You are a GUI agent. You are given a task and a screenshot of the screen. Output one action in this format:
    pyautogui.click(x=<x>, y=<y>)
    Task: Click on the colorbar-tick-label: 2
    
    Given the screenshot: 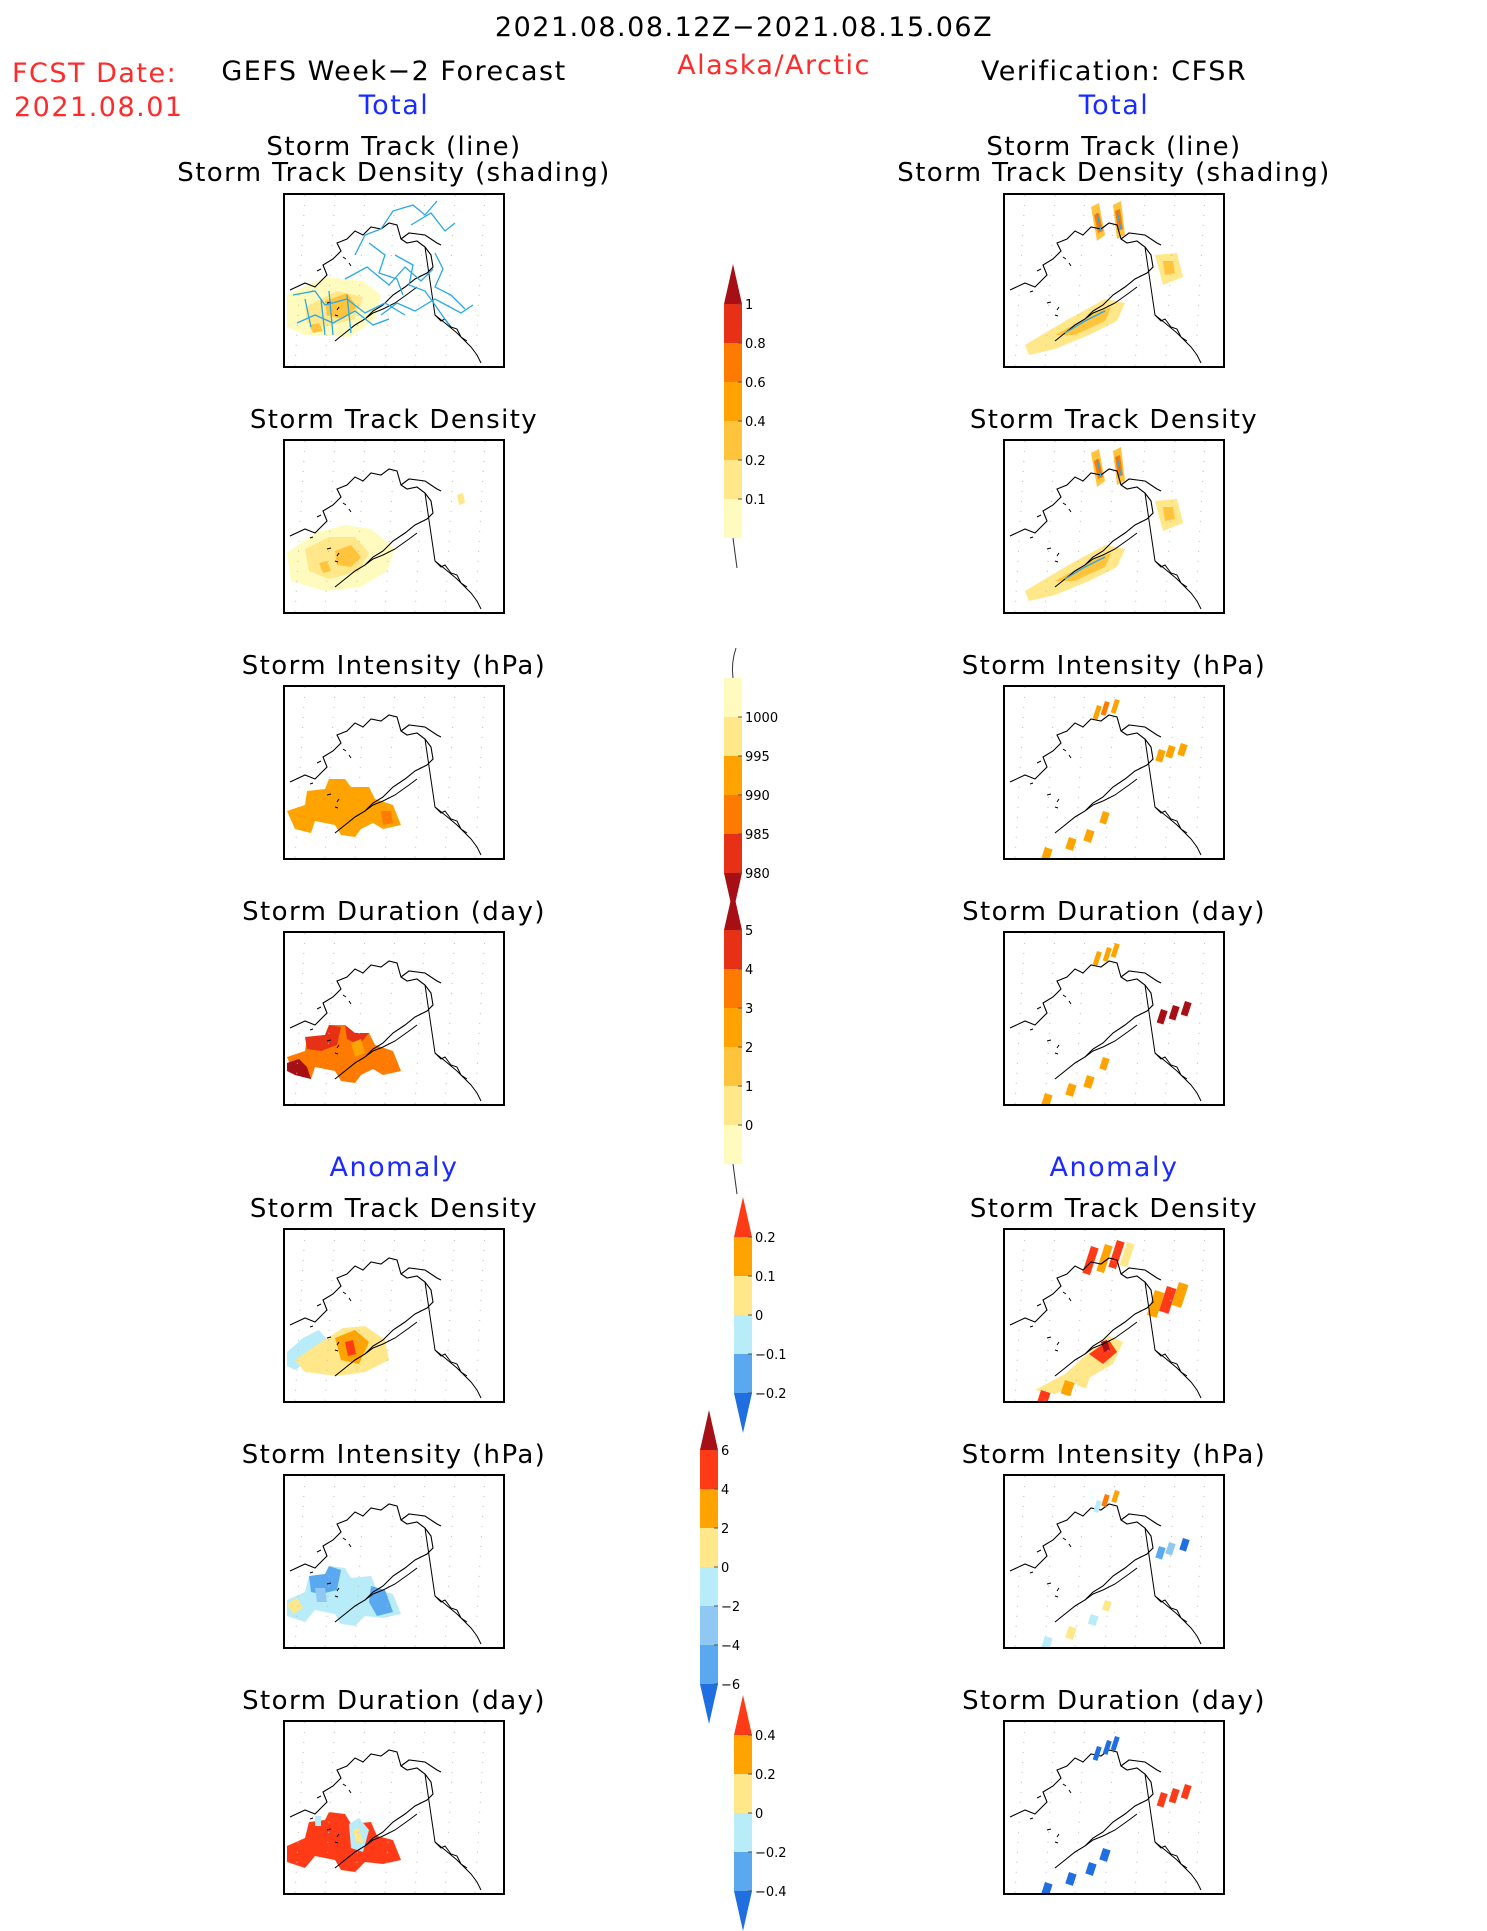 What is the action you would take?
    pyautogui.click(x=749, y=1048)
    